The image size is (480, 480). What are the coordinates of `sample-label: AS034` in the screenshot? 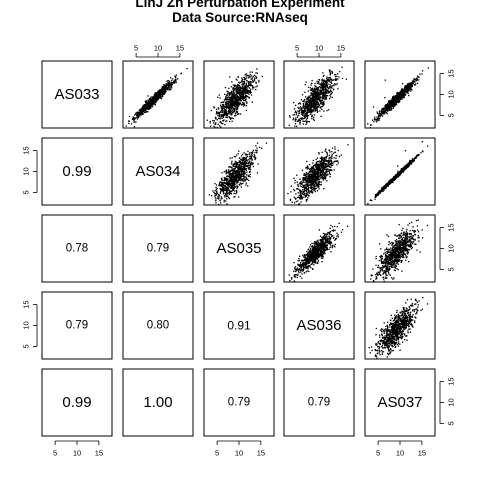 It's located at (157, 171).